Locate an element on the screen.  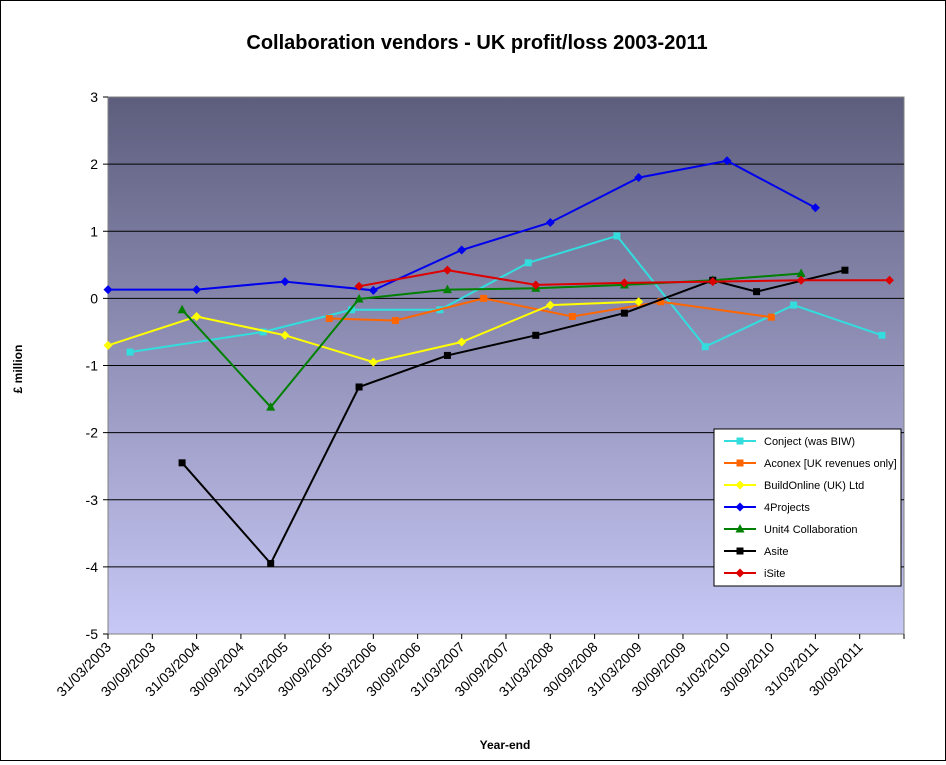
legend-item: Conject (was BIW) is located at coordinates (789, 442).